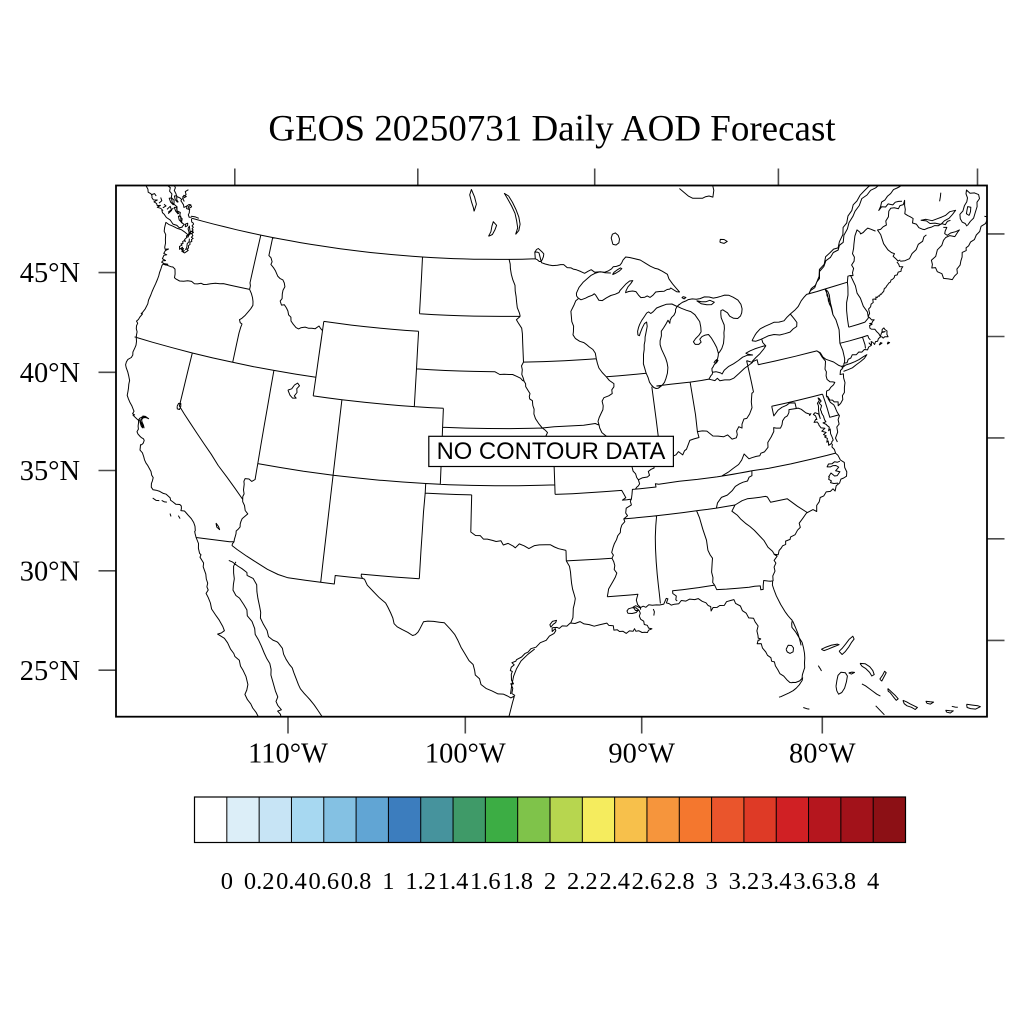 Image resolution: width=1024 pixels, height=1024 pixels. Describe the element at coordinates (614, 881) in the screenshot. I see `svg-text: 2.4` at that location.